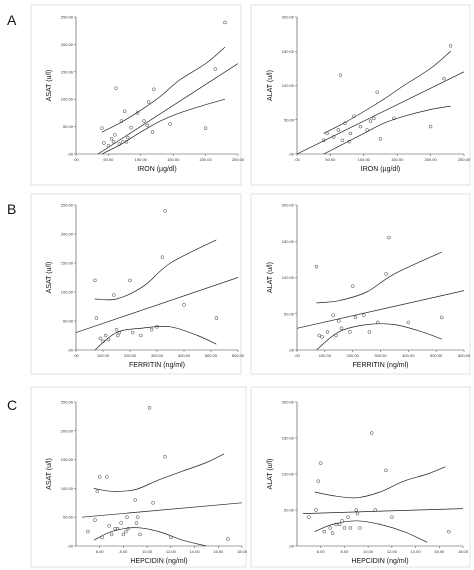 The width and height of the screenshot is (474, 570). I want to click on x-tick-label: 200.00, so click(353, 355).